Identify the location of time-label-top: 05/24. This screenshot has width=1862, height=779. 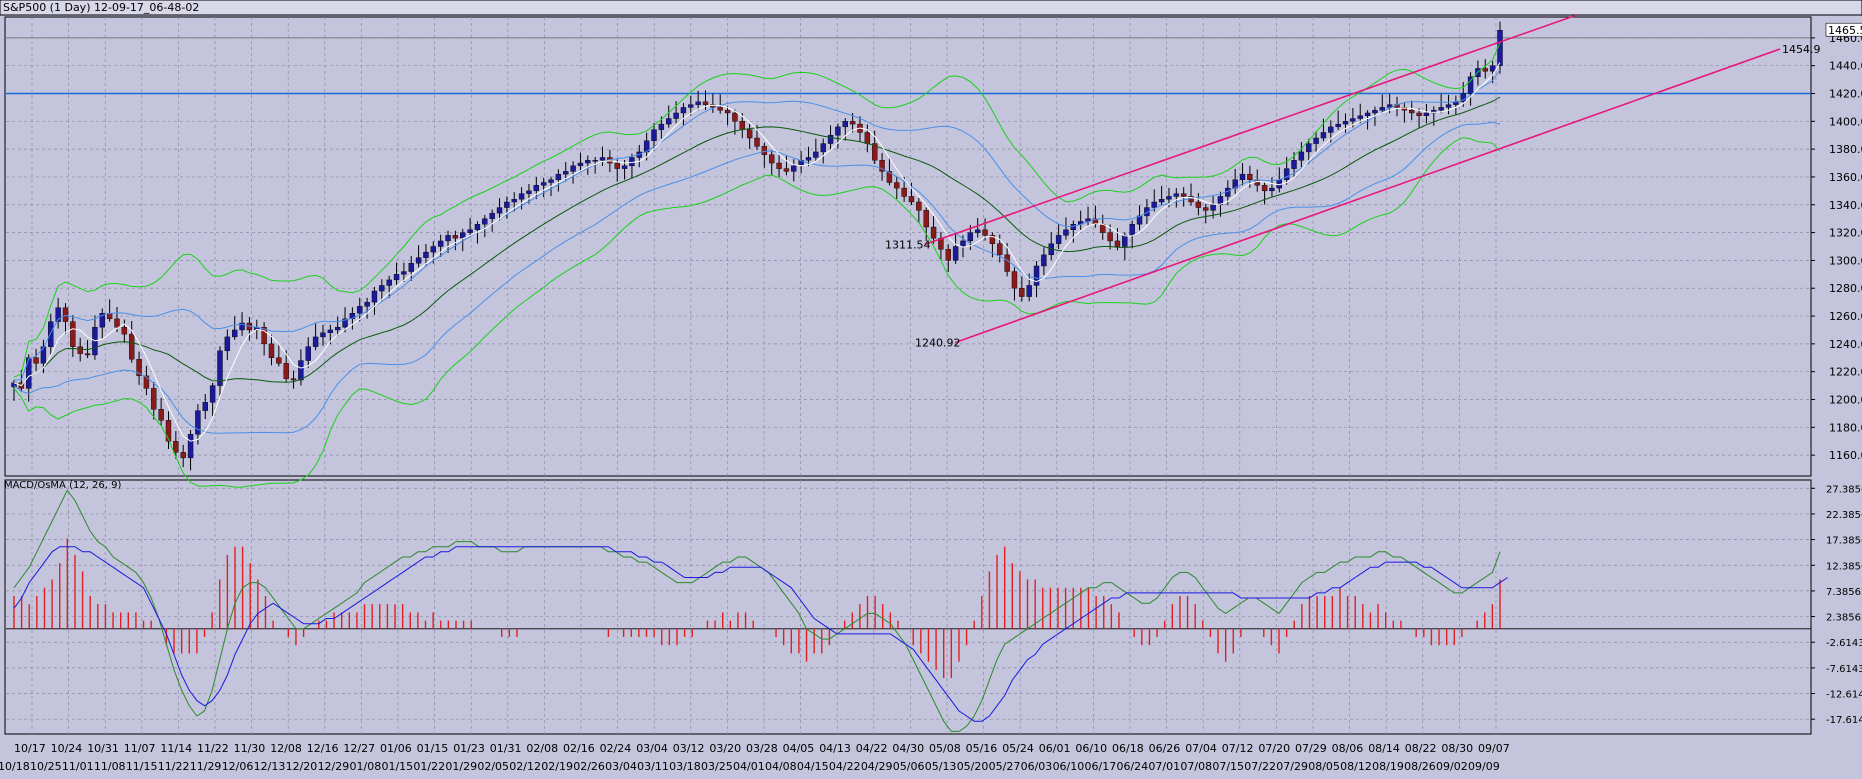
(1018, 748).